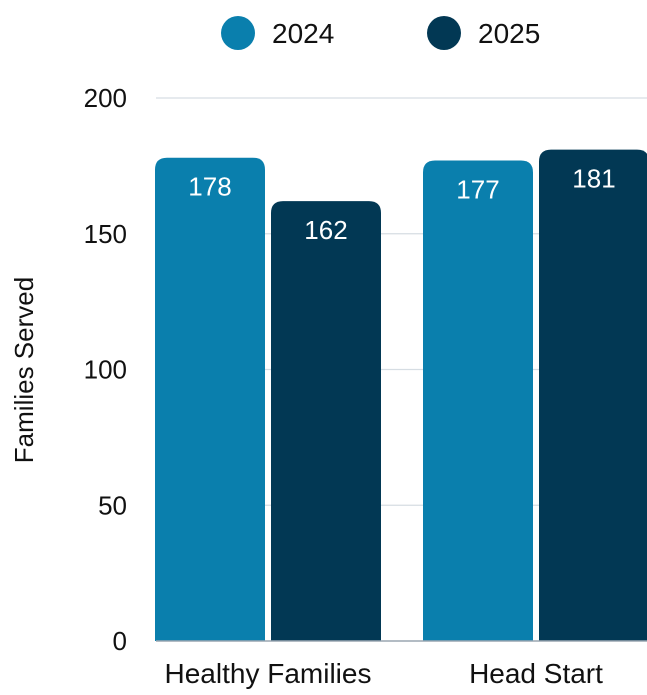  I want to click on legend-item-2025: 2025, so click(483, 33).